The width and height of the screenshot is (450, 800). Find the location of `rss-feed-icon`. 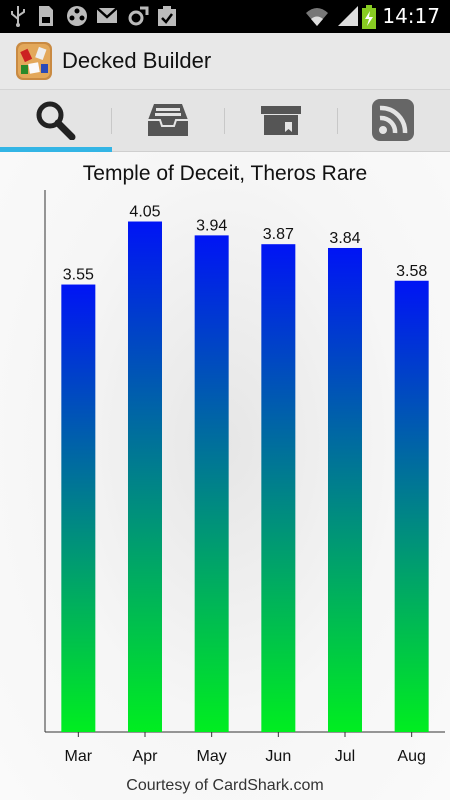

rss-feed-icon is located at coordinates (393, 120).